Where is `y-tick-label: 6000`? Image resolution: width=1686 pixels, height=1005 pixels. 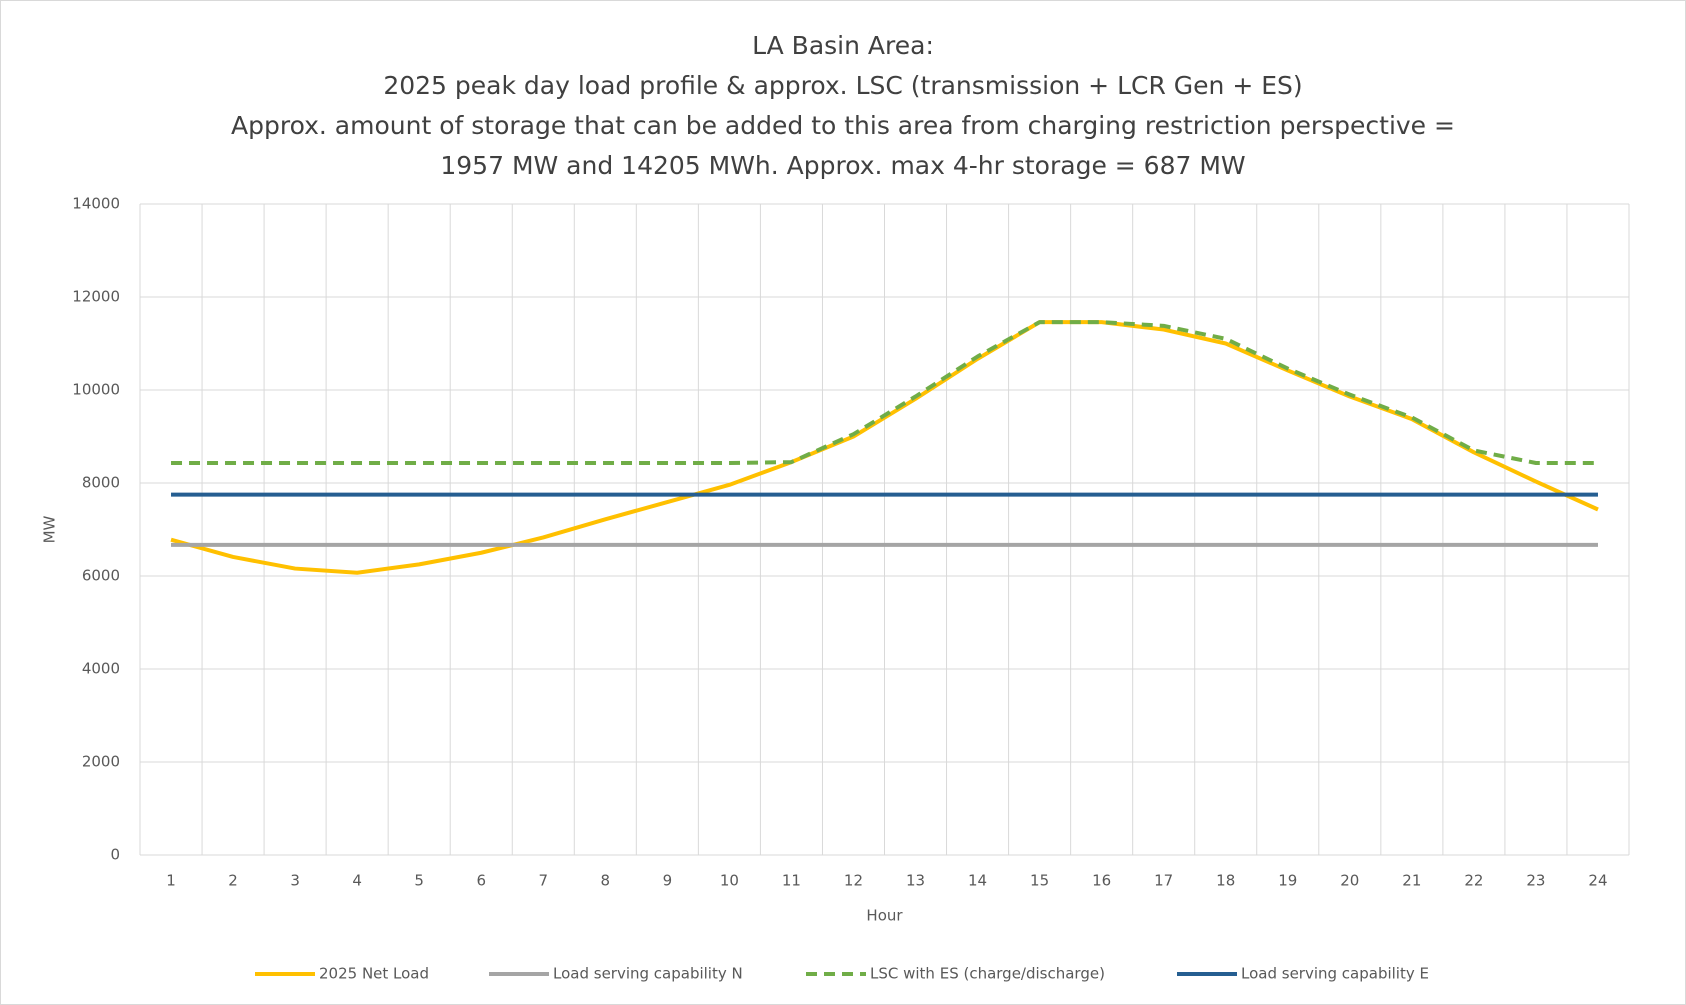 y-tick-label: 6000 is located at coordinates (101, 576).